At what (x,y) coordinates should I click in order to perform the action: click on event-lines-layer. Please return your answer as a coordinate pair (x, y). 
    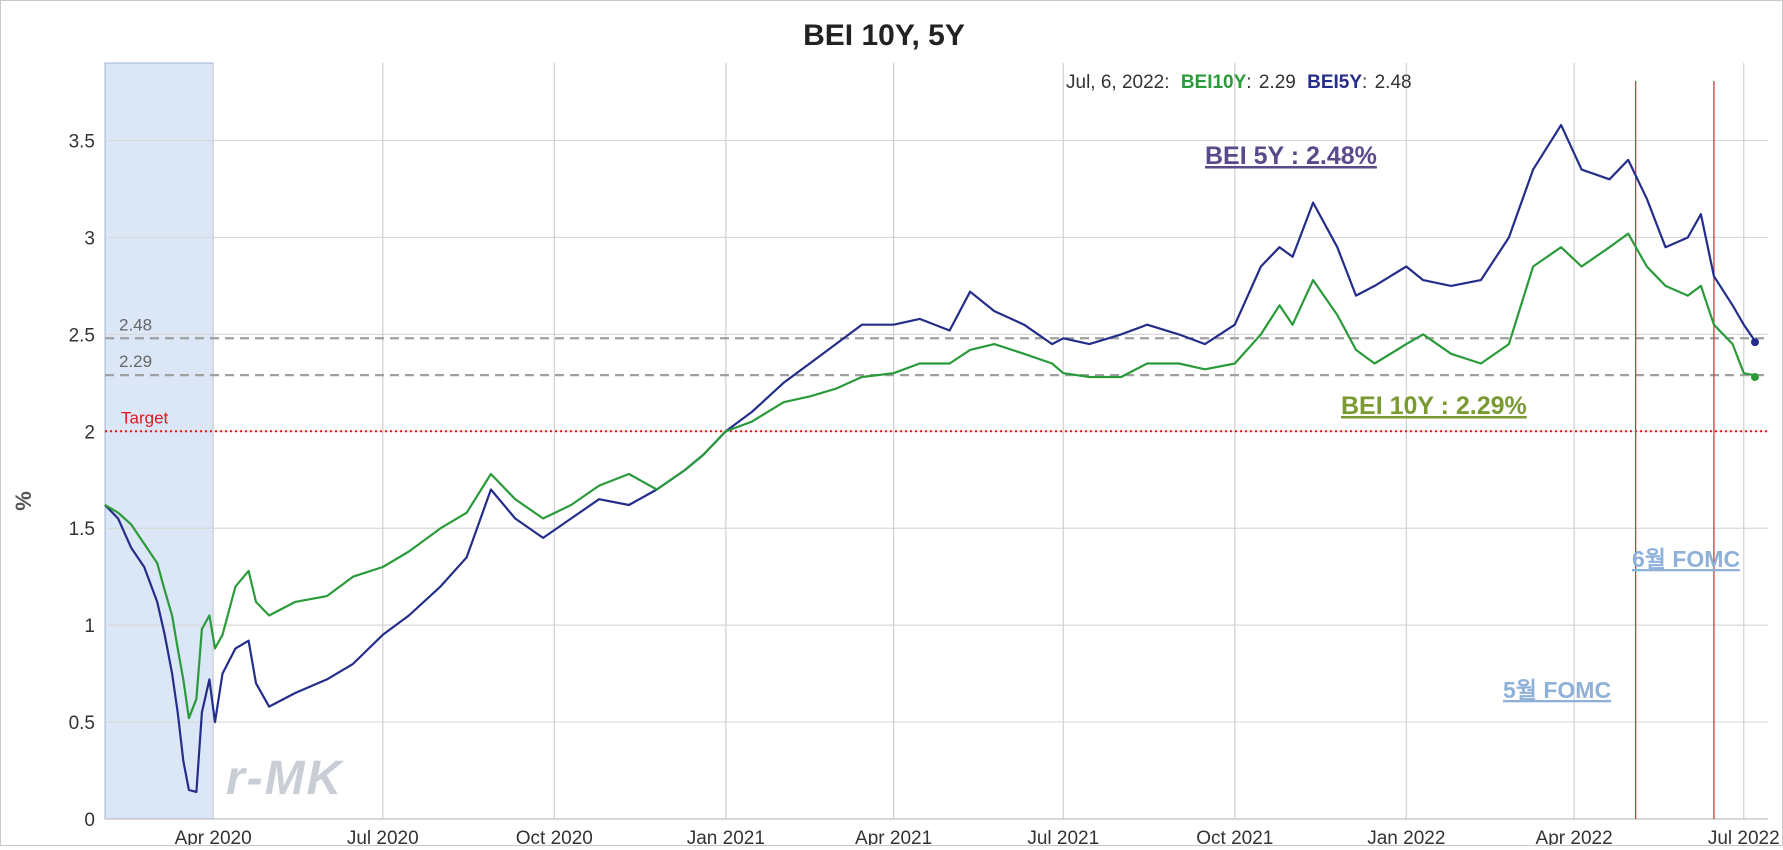
    Looking at the image, I should click on (1674, 450).